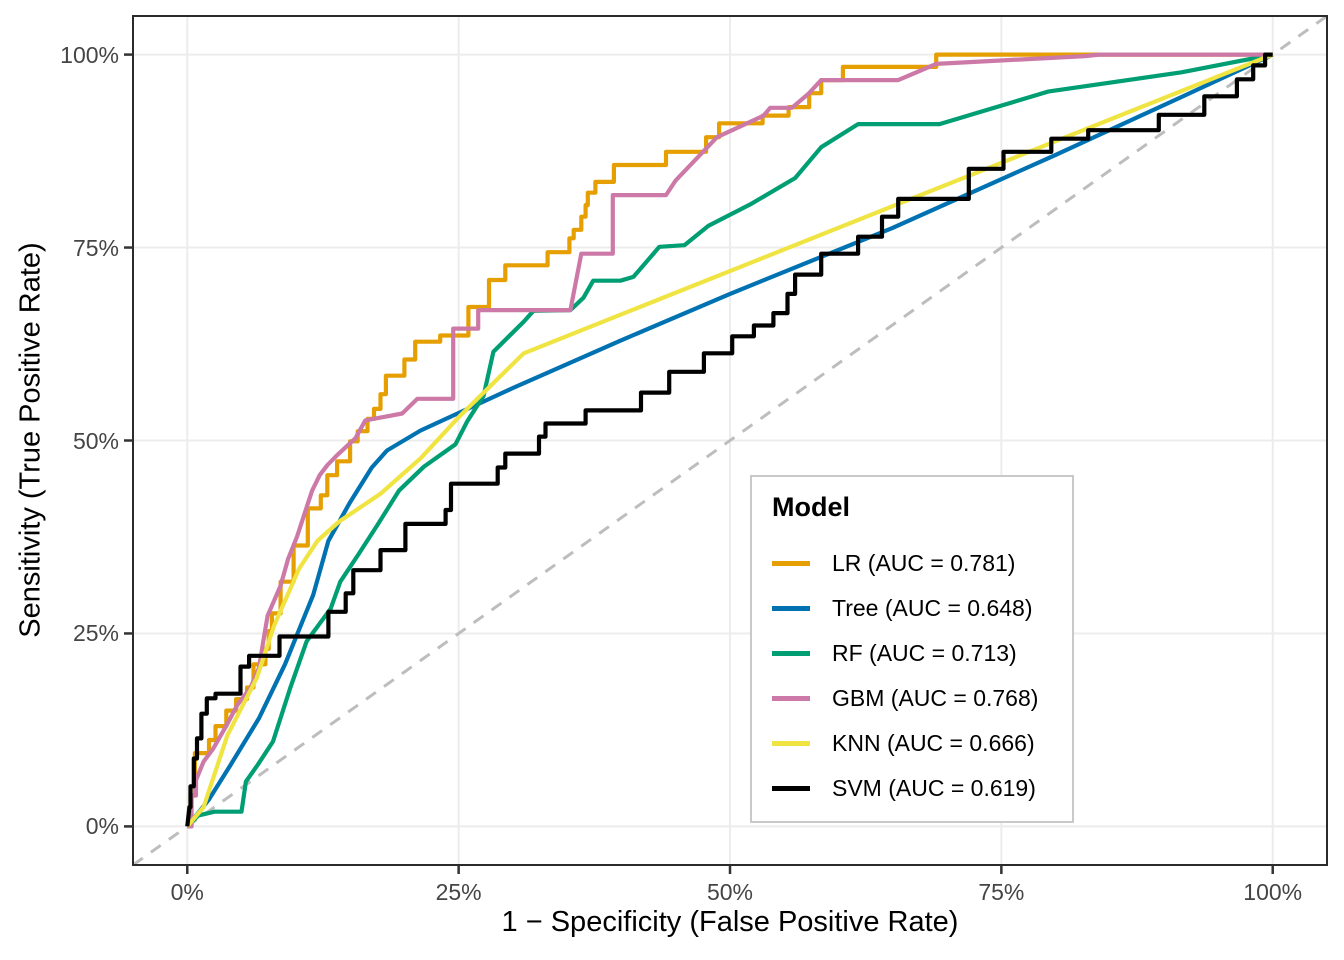 The width and height of the screenshot is (1344, 960). Describe the element at coordinates (791, 743) in the screenshot. I see `legend-line-swatch-knn` at that location.